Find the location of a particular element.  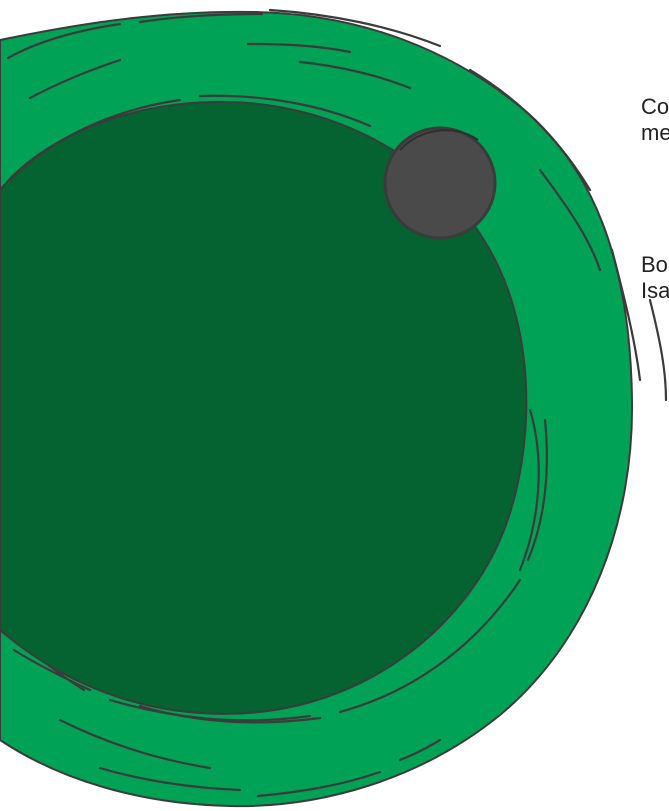

side-text-line: Isa is located at coordinates (655, 290).